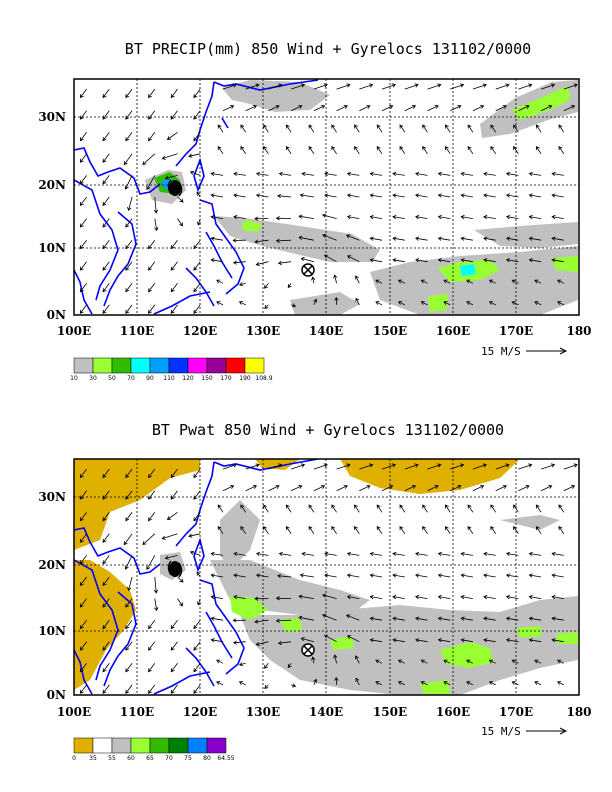  Describe the element at coordinates (52, 248) in the screenshot. I see `y-tick-label: 10N` at that location.